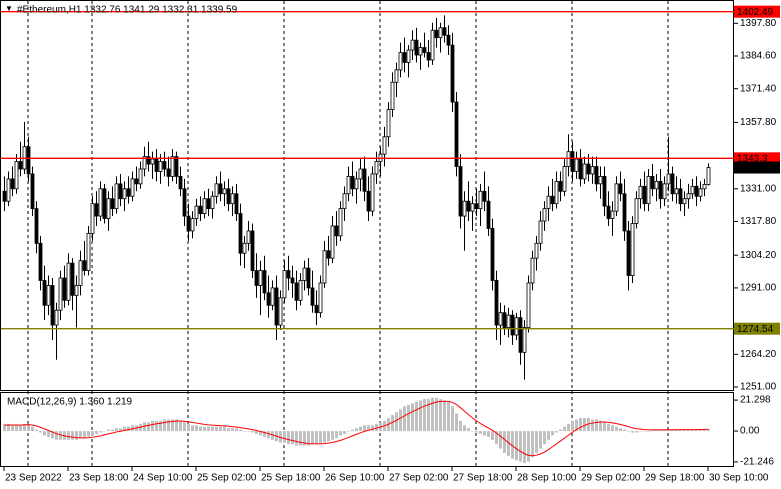  Describe the element at coordinates (739, 478) in the screenshot. I see `x-tick-label: 30 Sep 10:00` at that location.